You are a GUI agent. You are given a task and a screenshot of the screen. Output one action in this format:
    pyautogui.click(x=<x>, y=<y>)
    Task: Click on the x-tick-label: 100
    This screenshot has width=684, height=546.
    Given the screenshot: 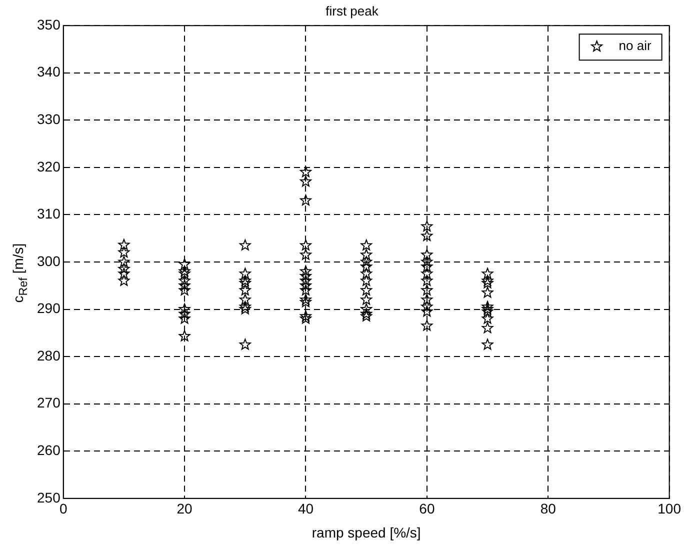 What is the action you would take?
    pyautogui.click(x=670, y=508)
    